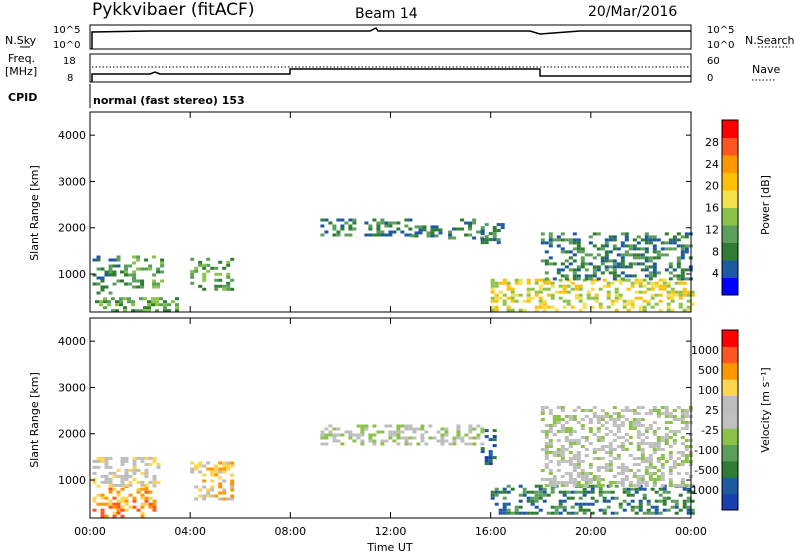  I want to click on x-tick-label: 20:00, so click(591, 531).